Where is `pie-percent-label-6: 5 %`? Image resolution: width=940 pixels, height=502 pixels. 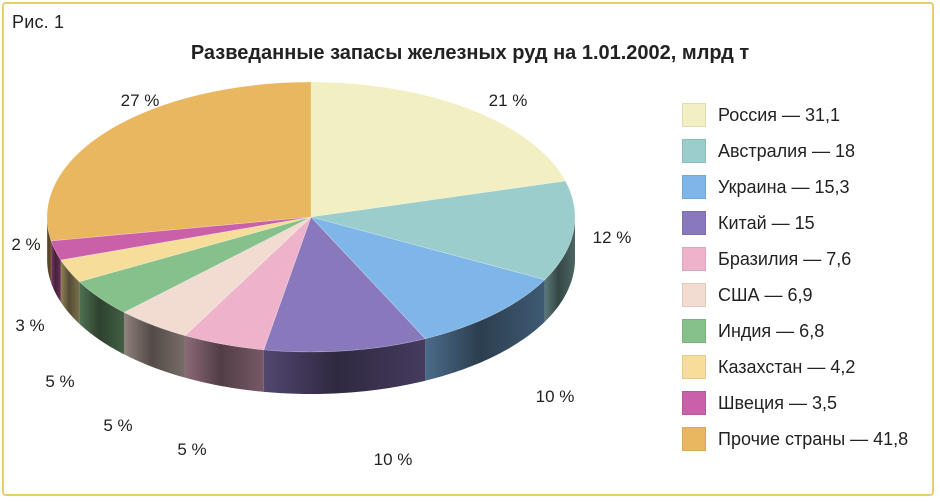 pie-percent-label-6: 5 % is located at coordinates (59, 381).